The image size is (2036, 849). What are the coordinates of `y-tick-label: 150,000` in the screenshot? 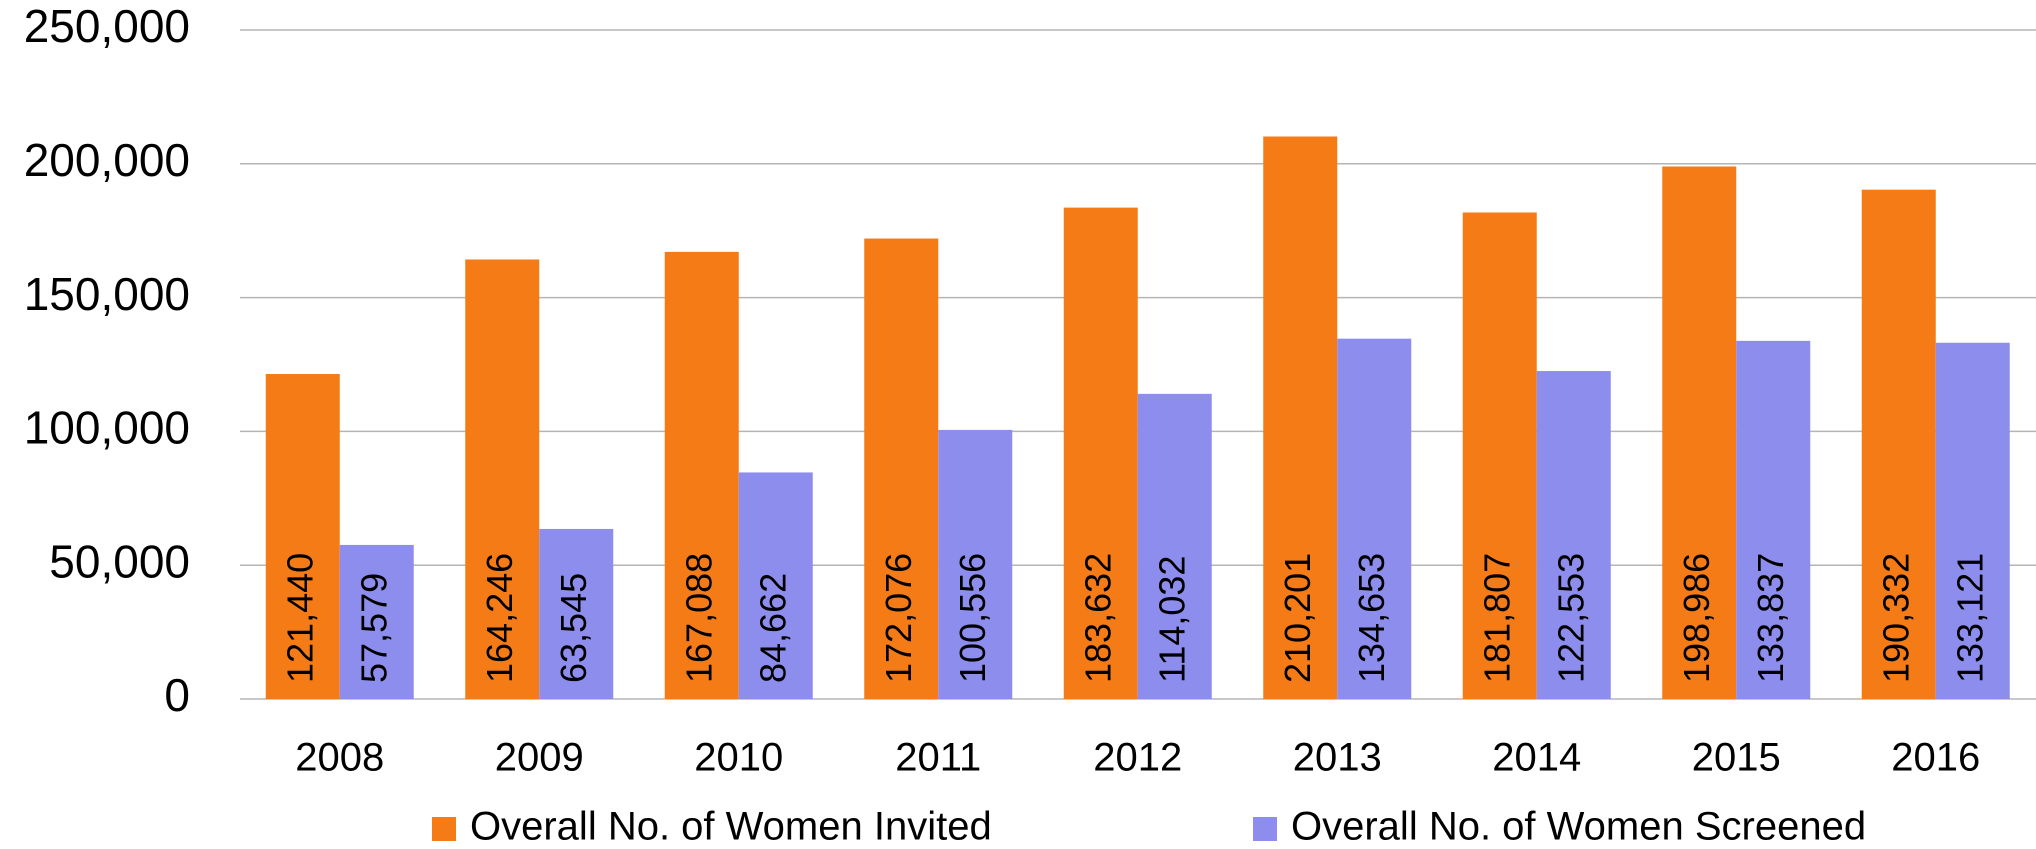 It's located at (107, 294).